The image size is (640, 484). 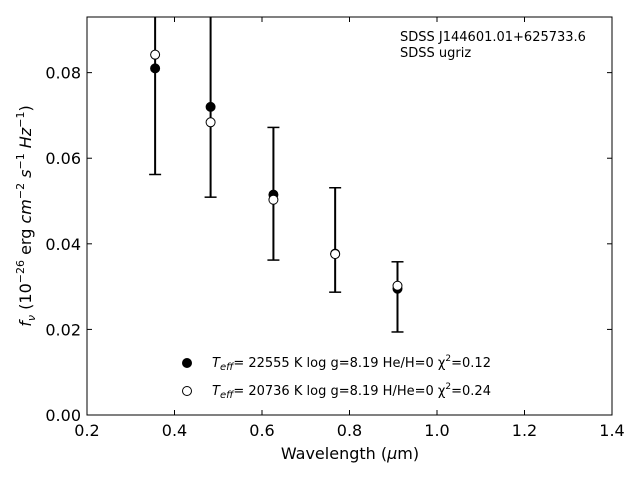 I want to click on x-tick-label: 1.4, so click(x=611, y=430).